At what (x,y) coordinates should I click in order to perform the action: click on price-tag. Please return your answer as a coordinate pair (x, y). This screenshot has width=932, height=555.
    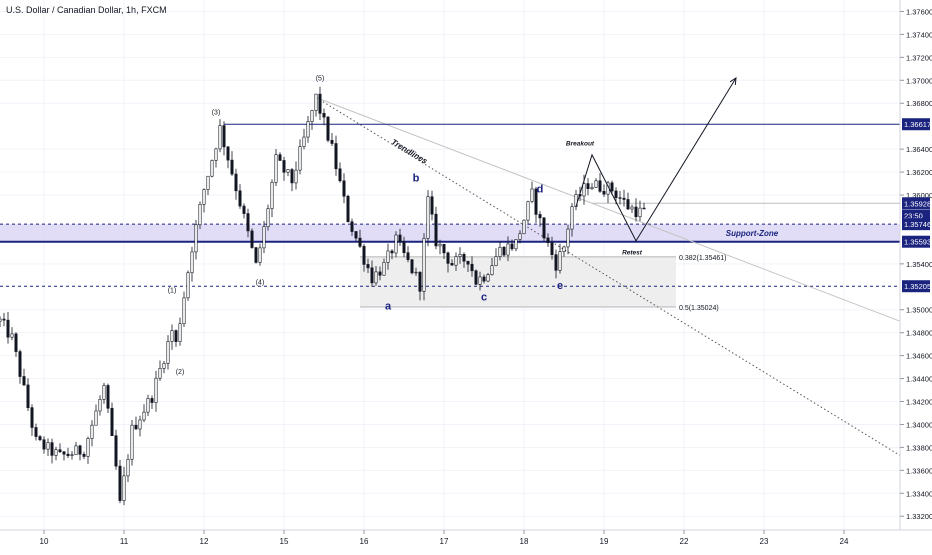
    Looking at the image, I should click on (916, 203).